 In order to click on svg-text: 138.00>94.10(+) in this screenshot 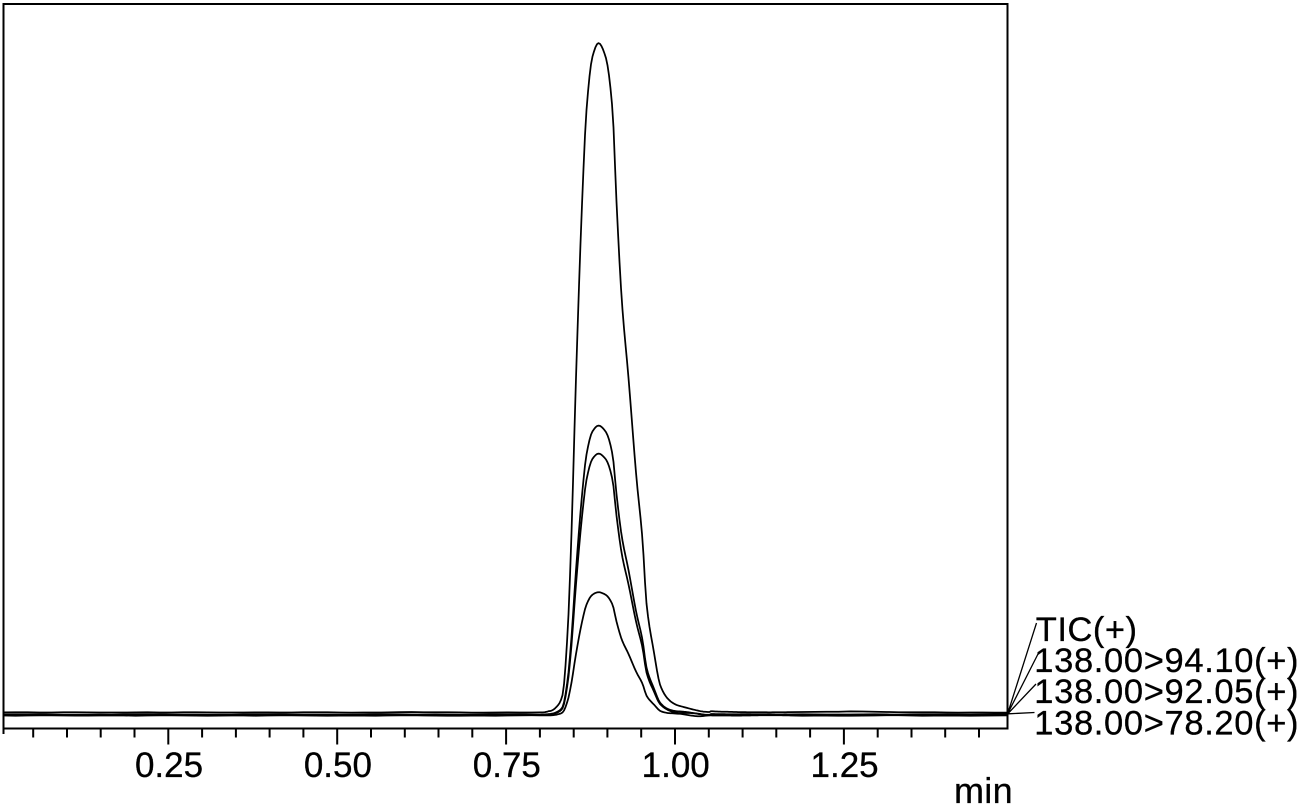, I will do `click(1166, 661)`.